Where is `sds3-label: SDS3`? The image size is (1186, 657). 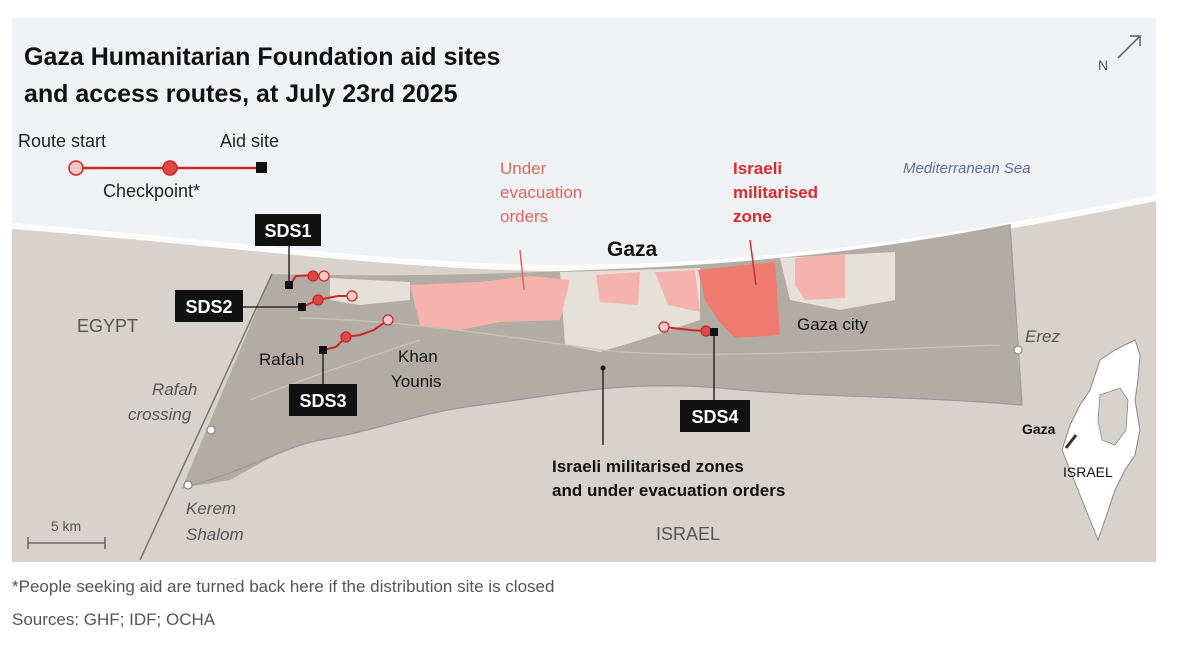
sds3-label: SDS3 is located at coordinates (322, 401).